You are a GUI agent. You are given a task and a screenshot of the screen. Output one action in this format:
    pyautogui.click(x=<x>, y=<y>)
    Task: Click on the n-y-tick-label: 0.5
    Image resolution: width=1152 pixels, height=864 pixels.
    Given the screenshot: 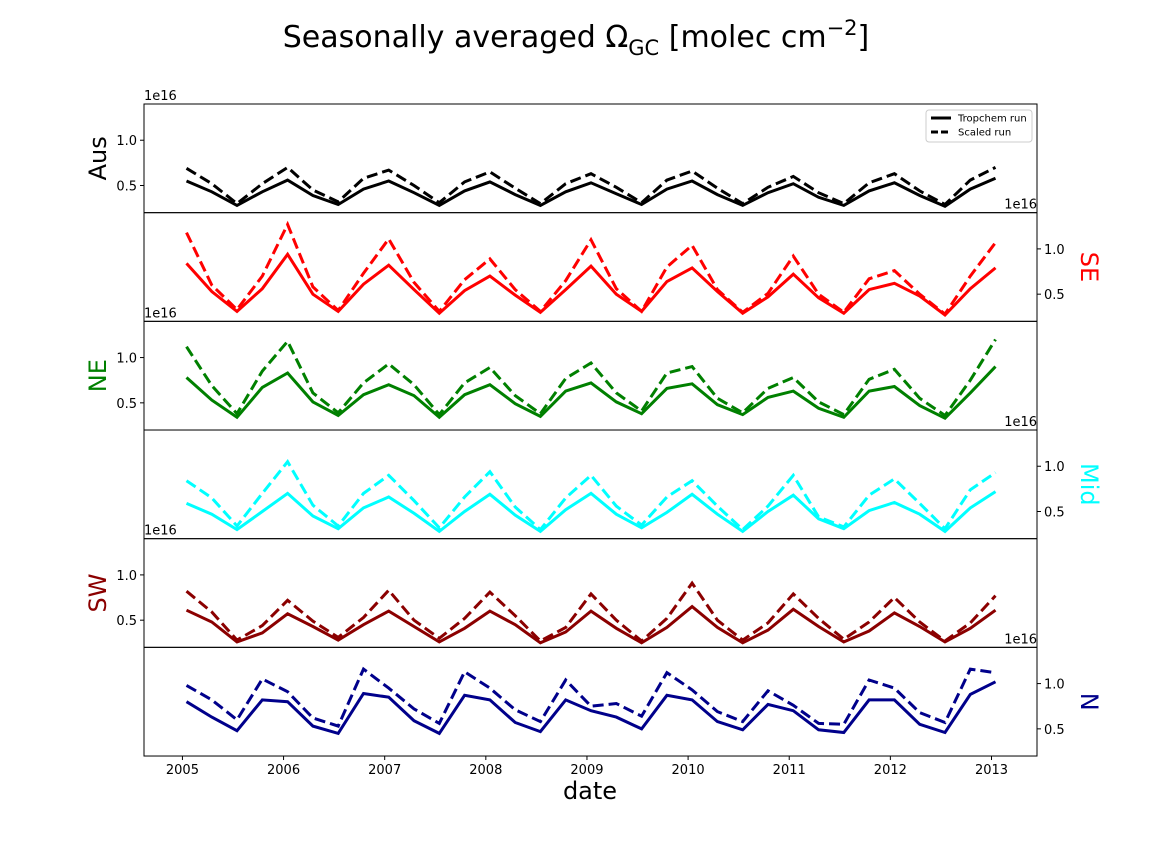 What is the action you would take?
    pyautogui.click(x=1054, y=730)
    